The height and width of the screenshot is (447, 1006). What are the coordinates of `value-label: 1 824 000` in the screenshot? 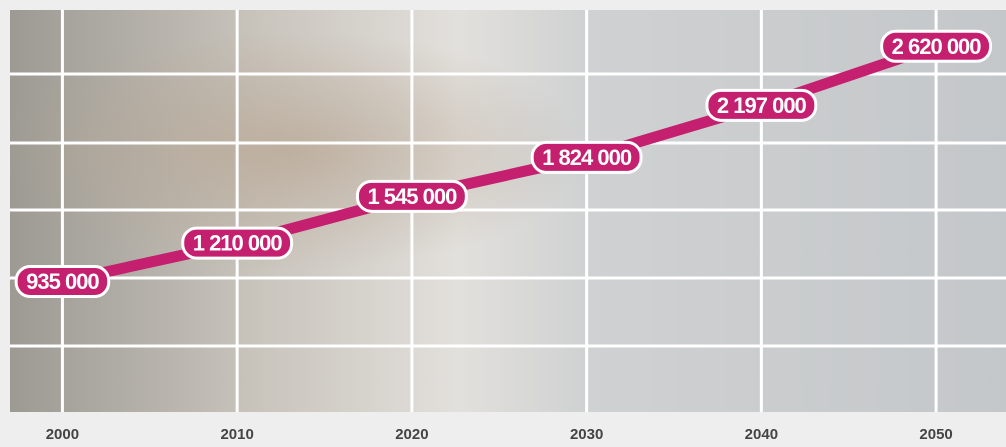 It's located at (586, 157).